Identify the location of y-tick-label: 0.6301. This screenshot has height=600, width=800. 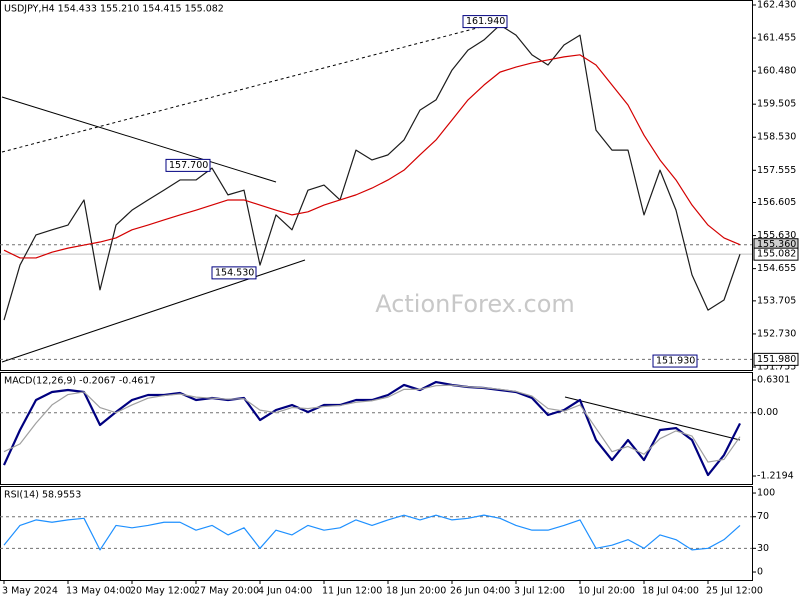
(773, 379).